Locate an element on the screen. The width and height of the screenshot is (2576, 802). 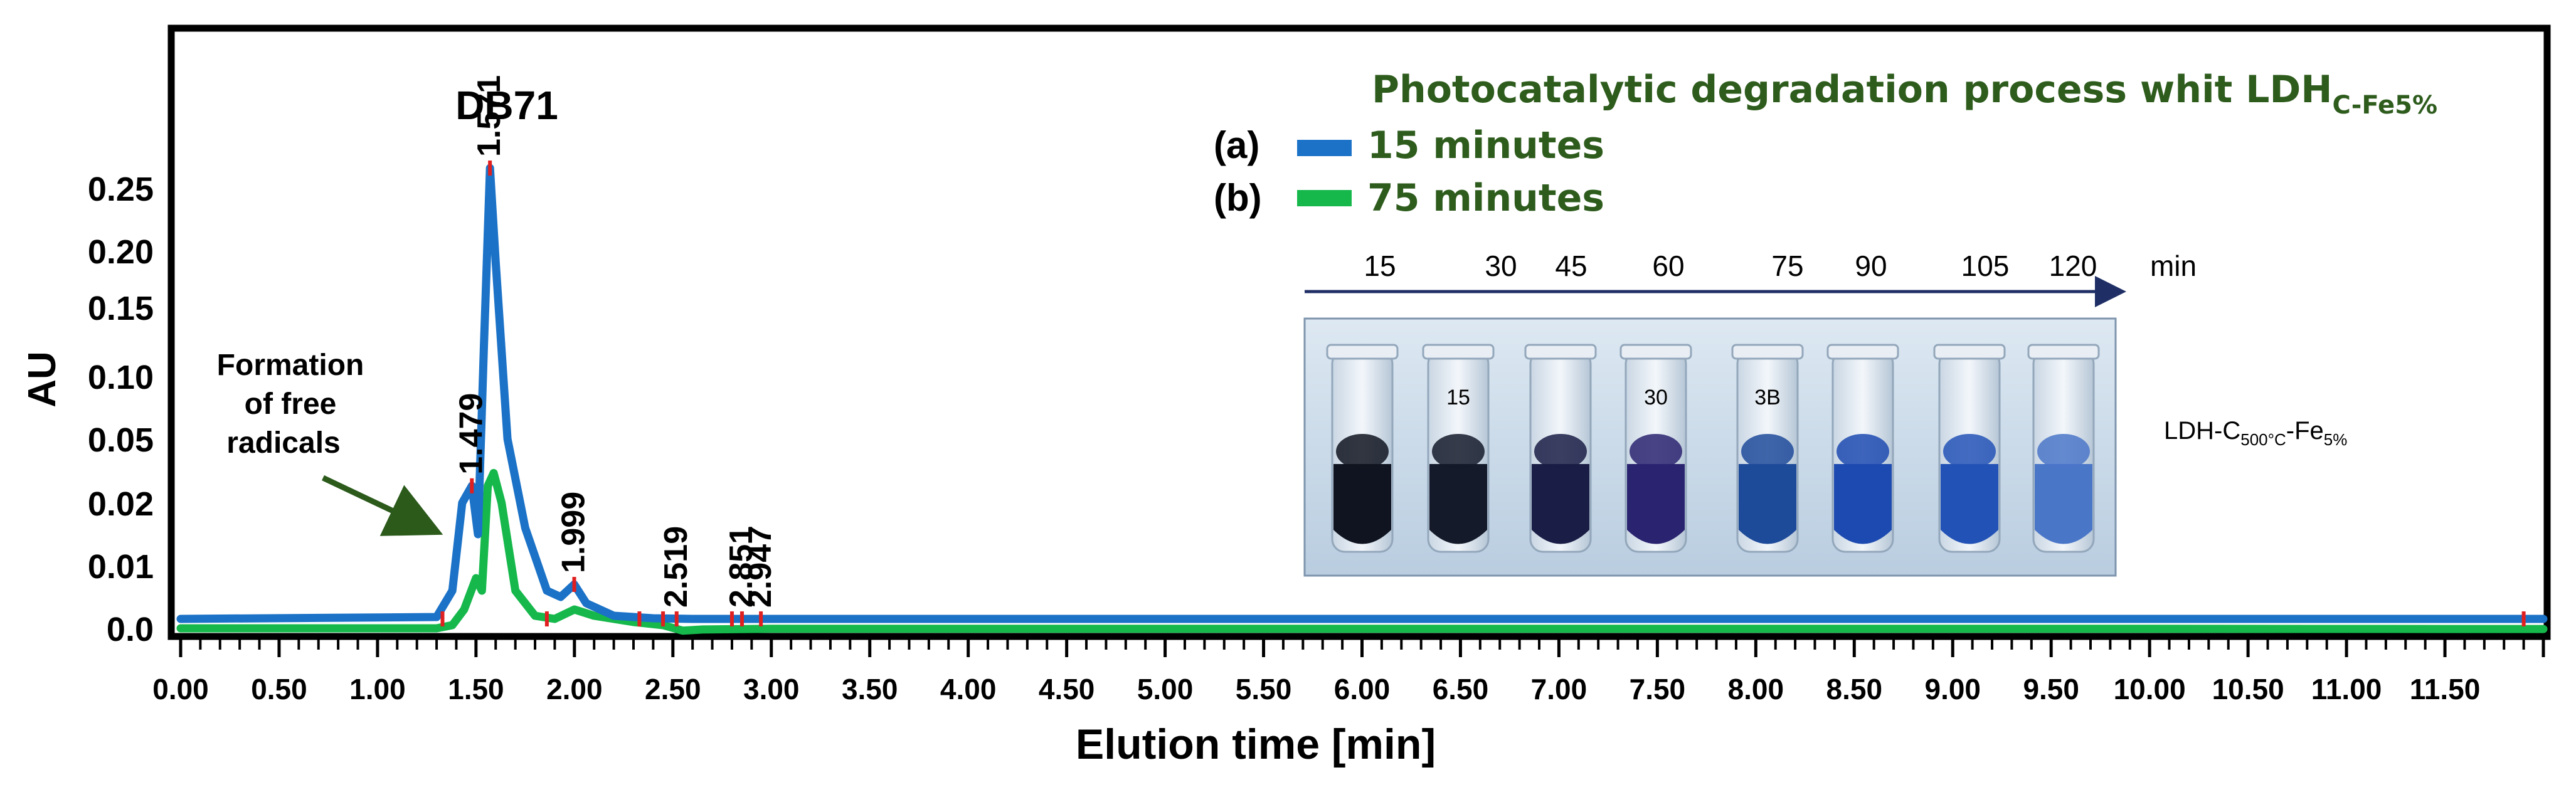
x-tick-label: 2.00 is located at coordinates (574, 689).